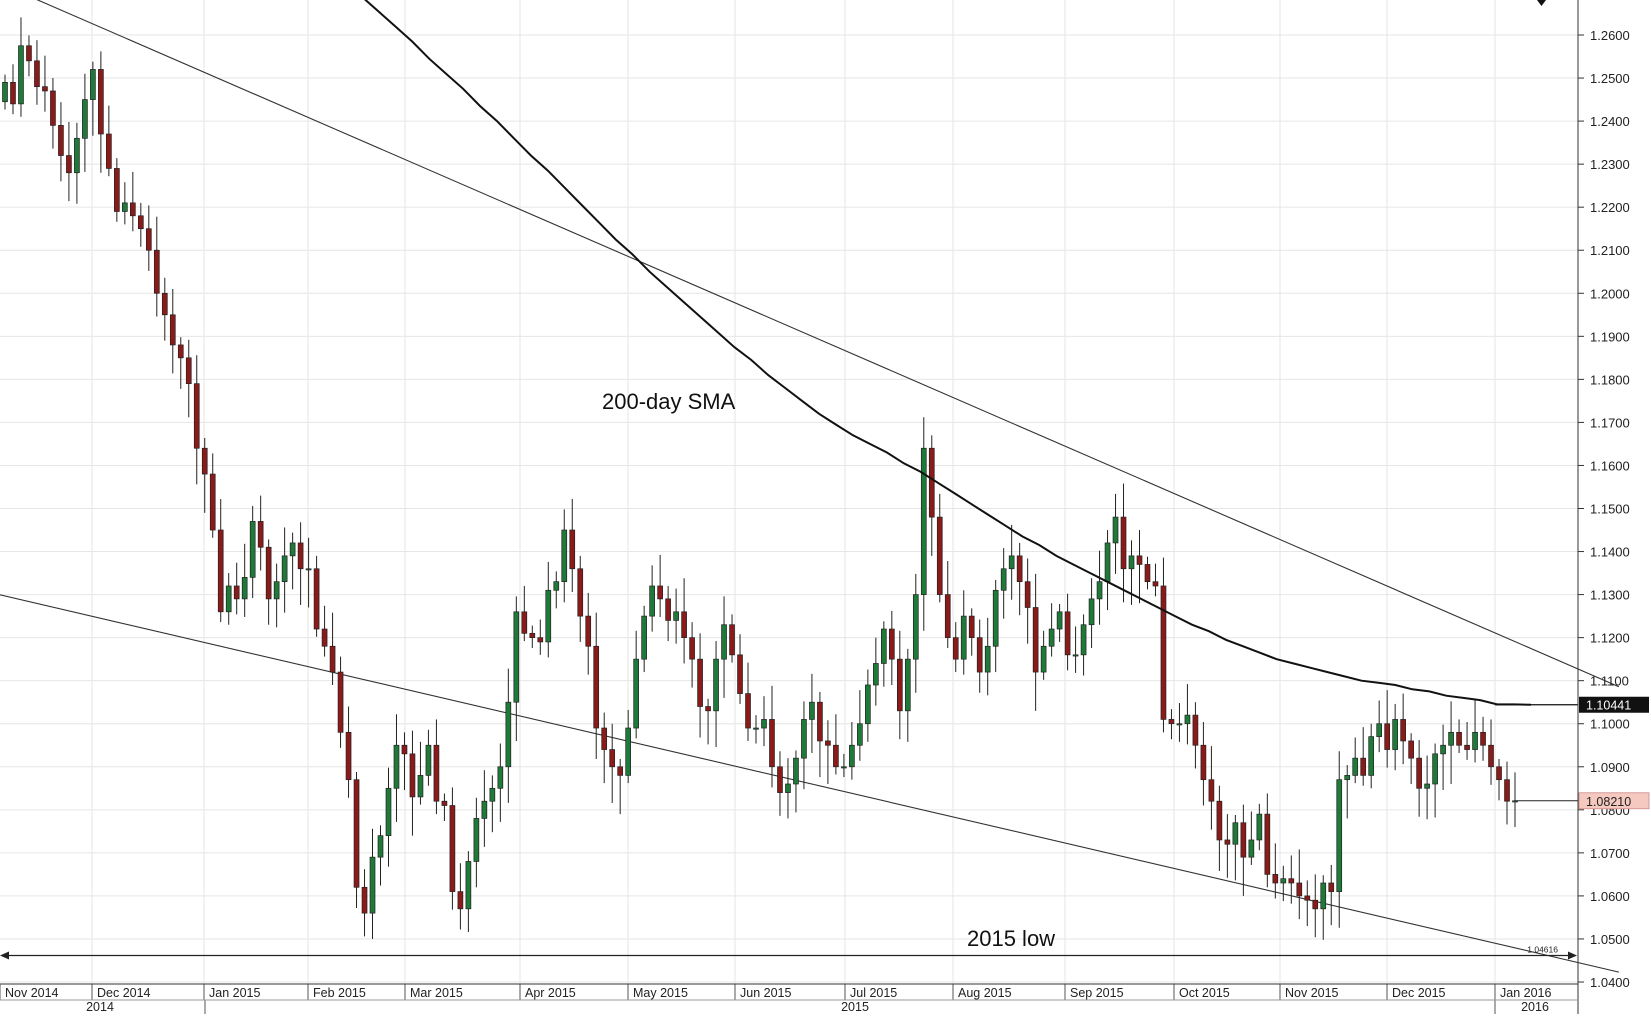  I want to click on y-tick-label: 1.2300, so click(1610, 164).